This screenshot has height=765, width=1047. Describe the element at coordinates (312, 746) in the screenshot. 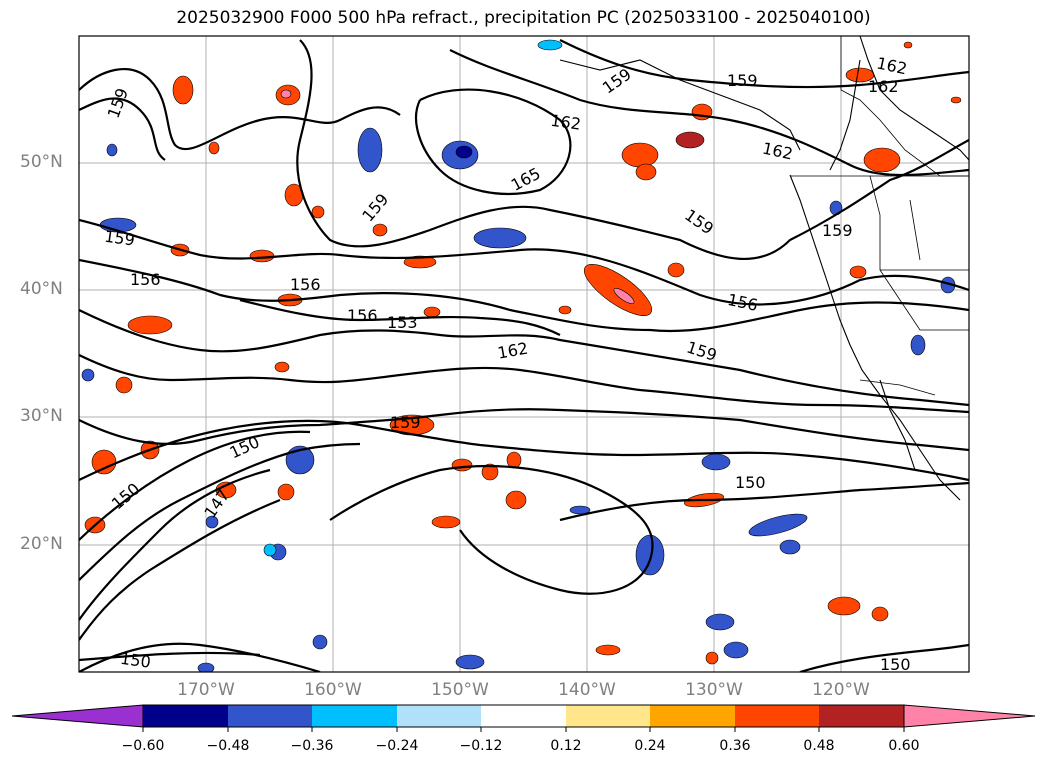

I see `colorbar-tick-label: −0.36` at that location.